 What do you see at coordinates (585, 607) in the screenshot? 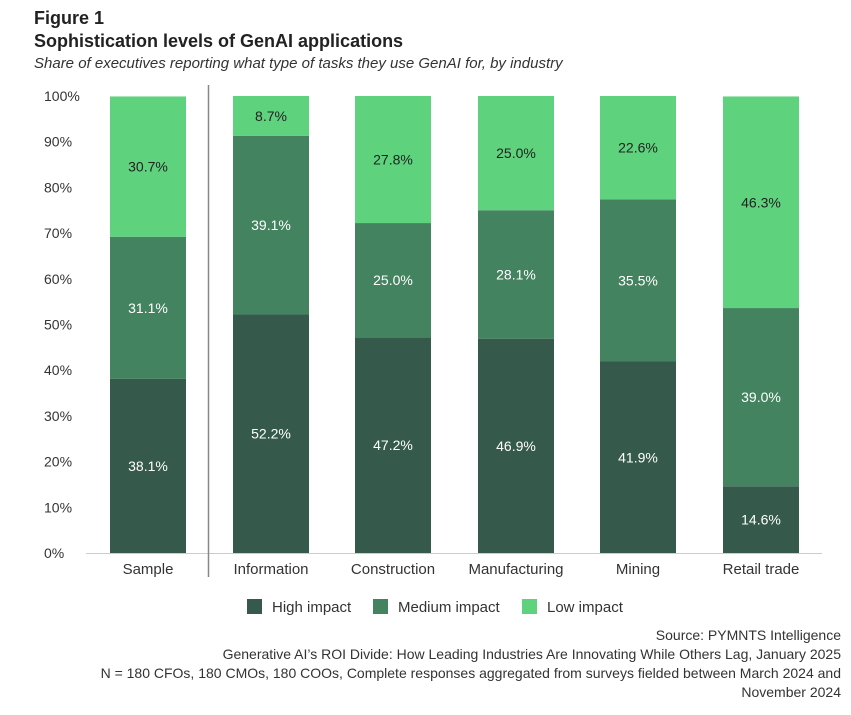
I see `legend-label-low: Low impact` at bounding box center [585, 607].